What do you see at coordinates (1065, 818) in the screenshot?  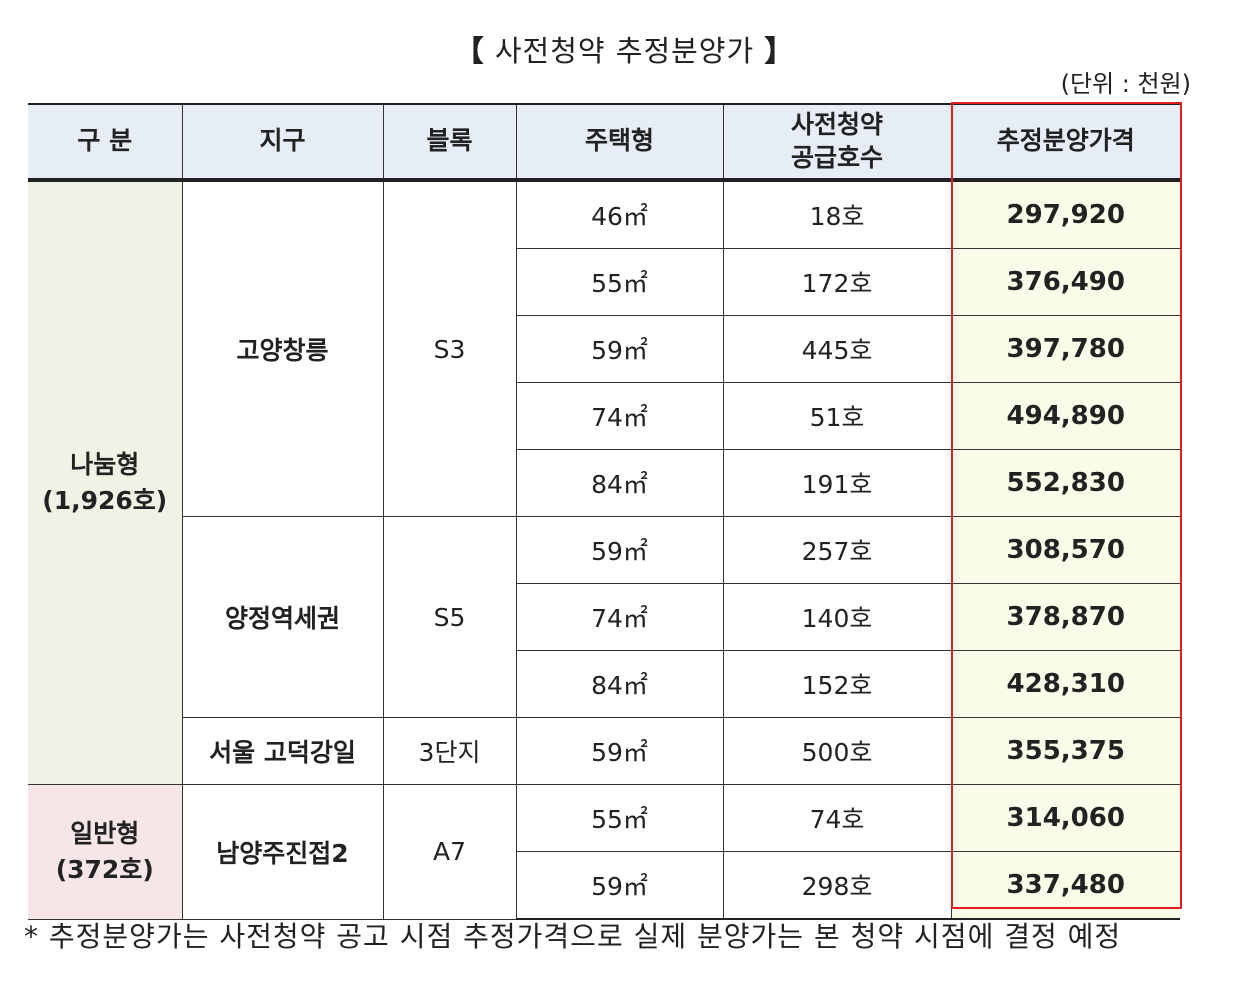 I see `price-cell: 314,060` at bounding box center [1065, 818].